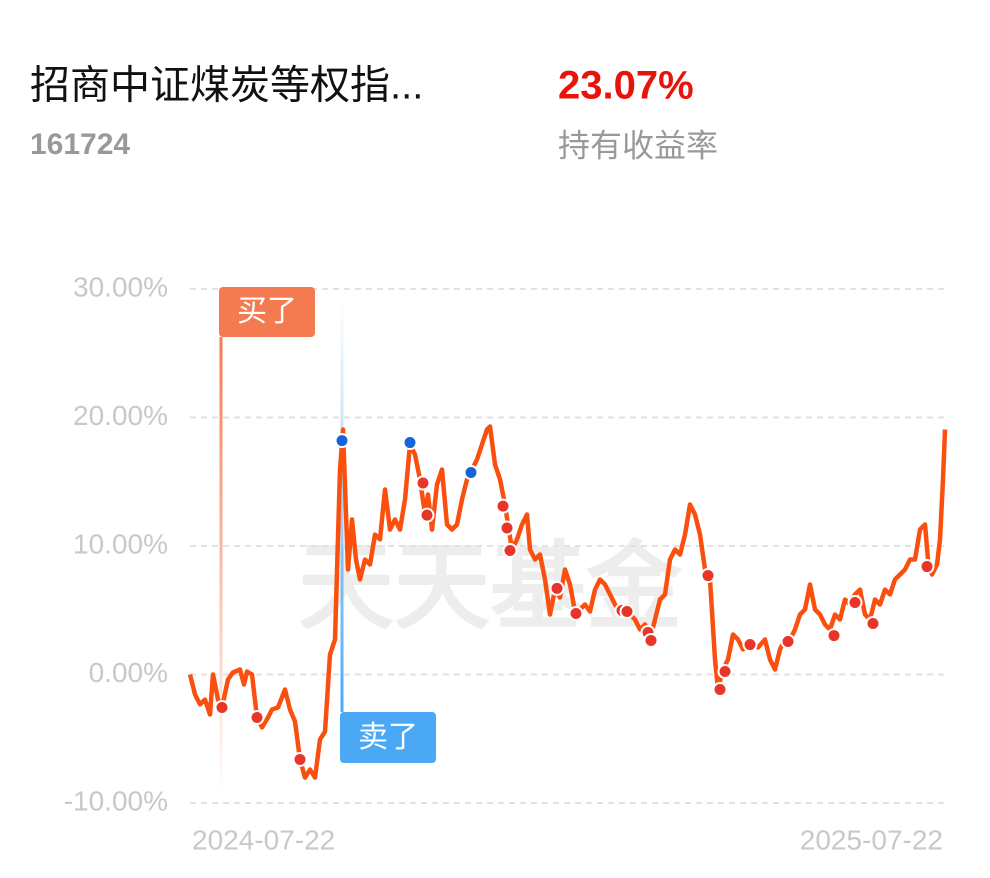 This screenshot has height=878, width=990. I want to click on y-tick-label: 0.00%, so click(128, 672).